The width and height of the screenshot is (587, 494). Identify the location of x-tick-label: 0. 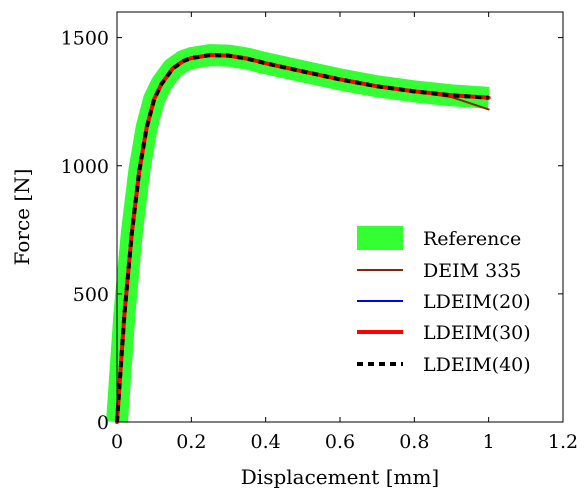
(117, 442).